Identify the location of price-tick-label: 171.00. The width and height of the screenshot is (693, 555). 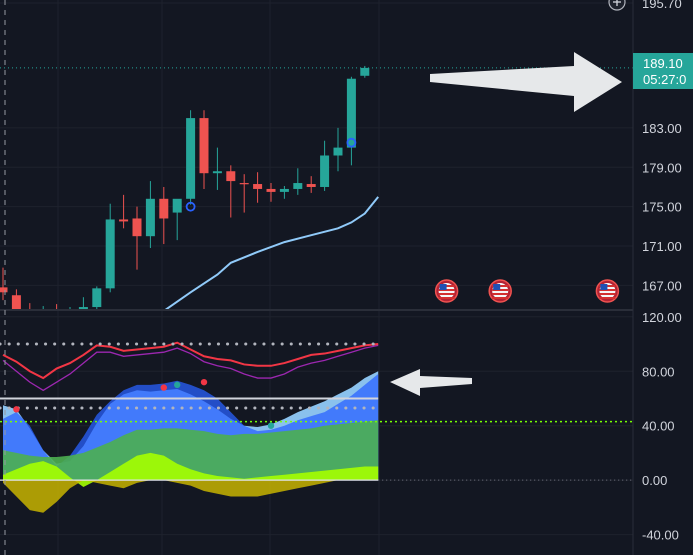
(662, 246).